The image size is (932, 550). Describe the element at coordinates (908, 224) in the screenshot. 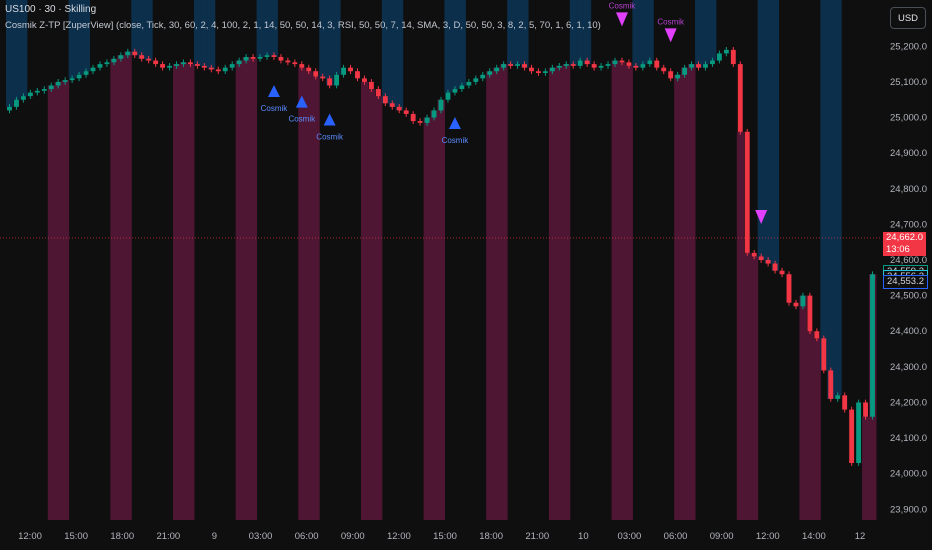

I see `y-tick-label: 24,700.0` at that location.